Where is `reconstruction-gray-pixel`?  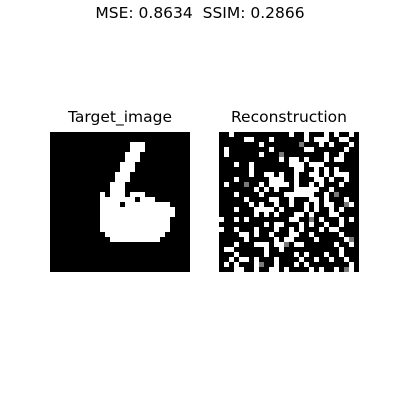
reconstruction-gray-pixel is located at coordinates (351, 239).